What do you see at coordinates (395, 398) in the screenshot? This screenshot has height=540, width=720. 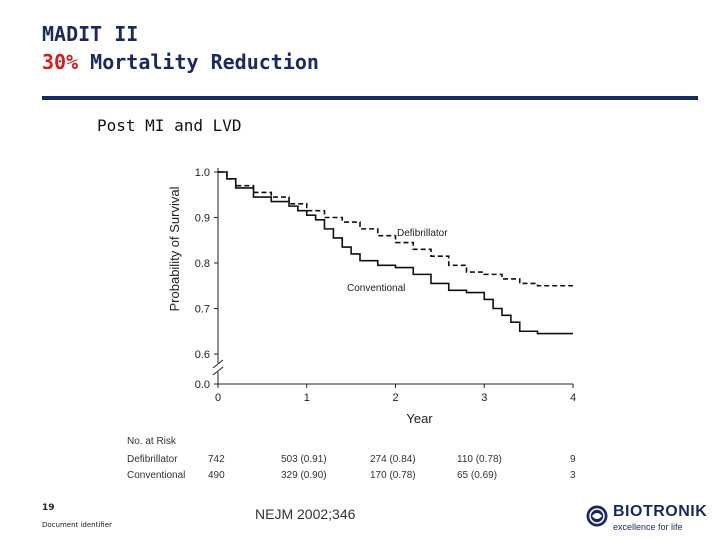 I see `x-tick-label: 2` at bounding box center [395, 398].